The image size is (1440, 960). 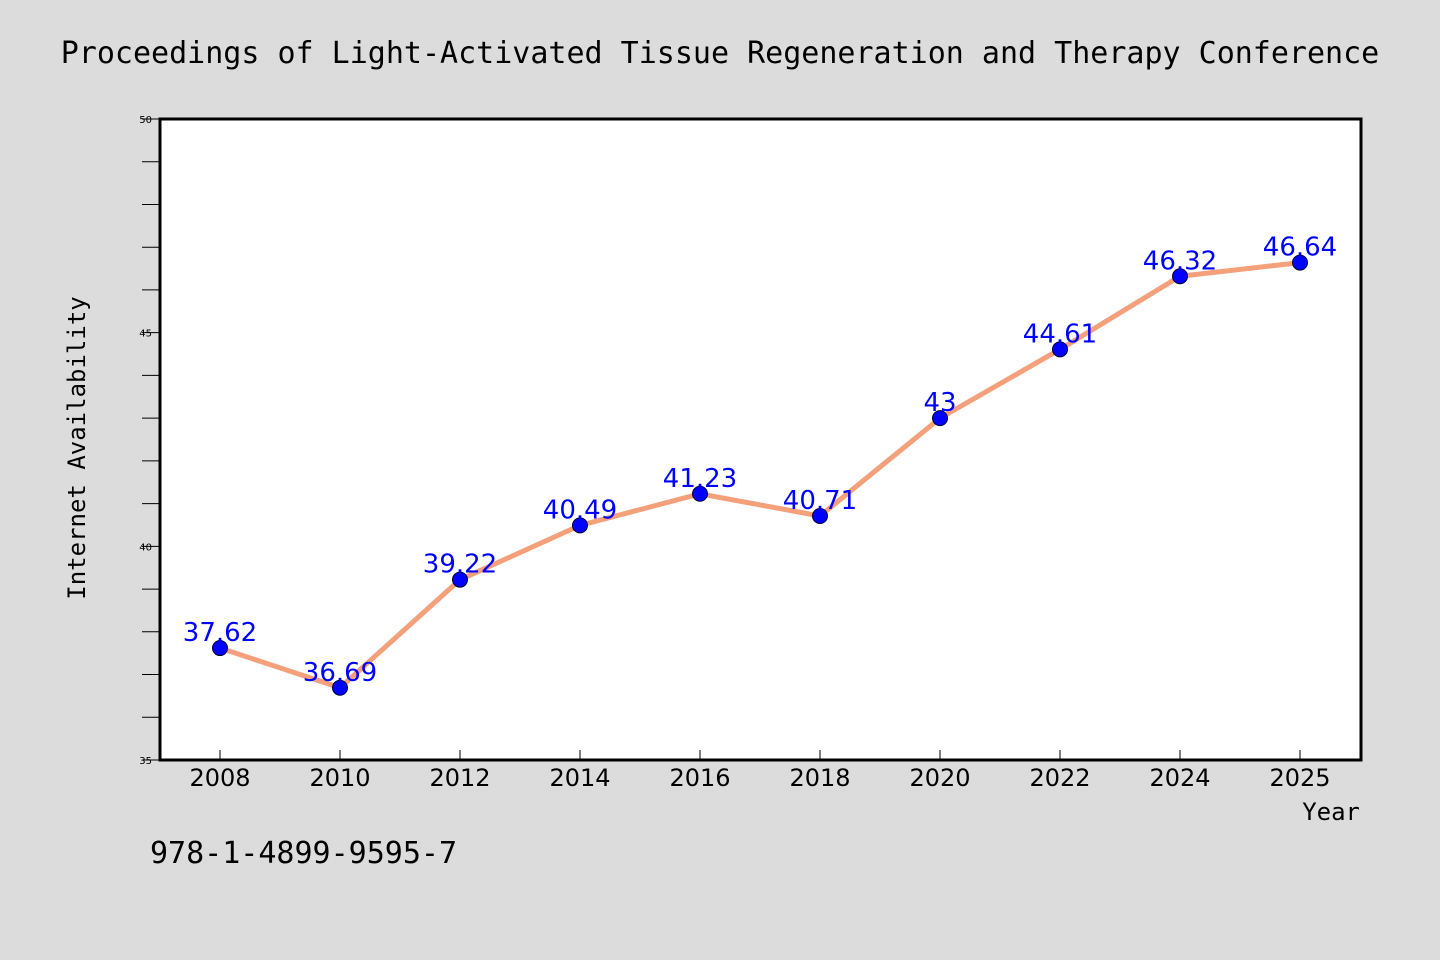 I want to click on data-label: 41.23, so click(x=700, y=479).